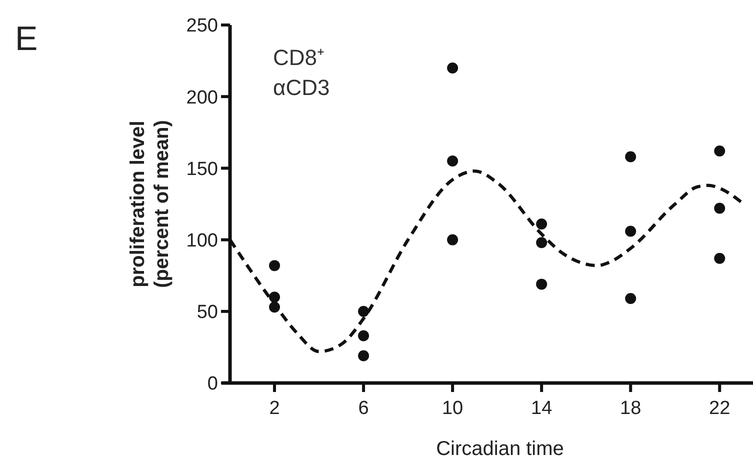 Image resolution: width=753 pixels, height=464 pixels. Describe the element at coordinates (202, 26) in the screenshot. I see `y-tick-label: 250` at that location.